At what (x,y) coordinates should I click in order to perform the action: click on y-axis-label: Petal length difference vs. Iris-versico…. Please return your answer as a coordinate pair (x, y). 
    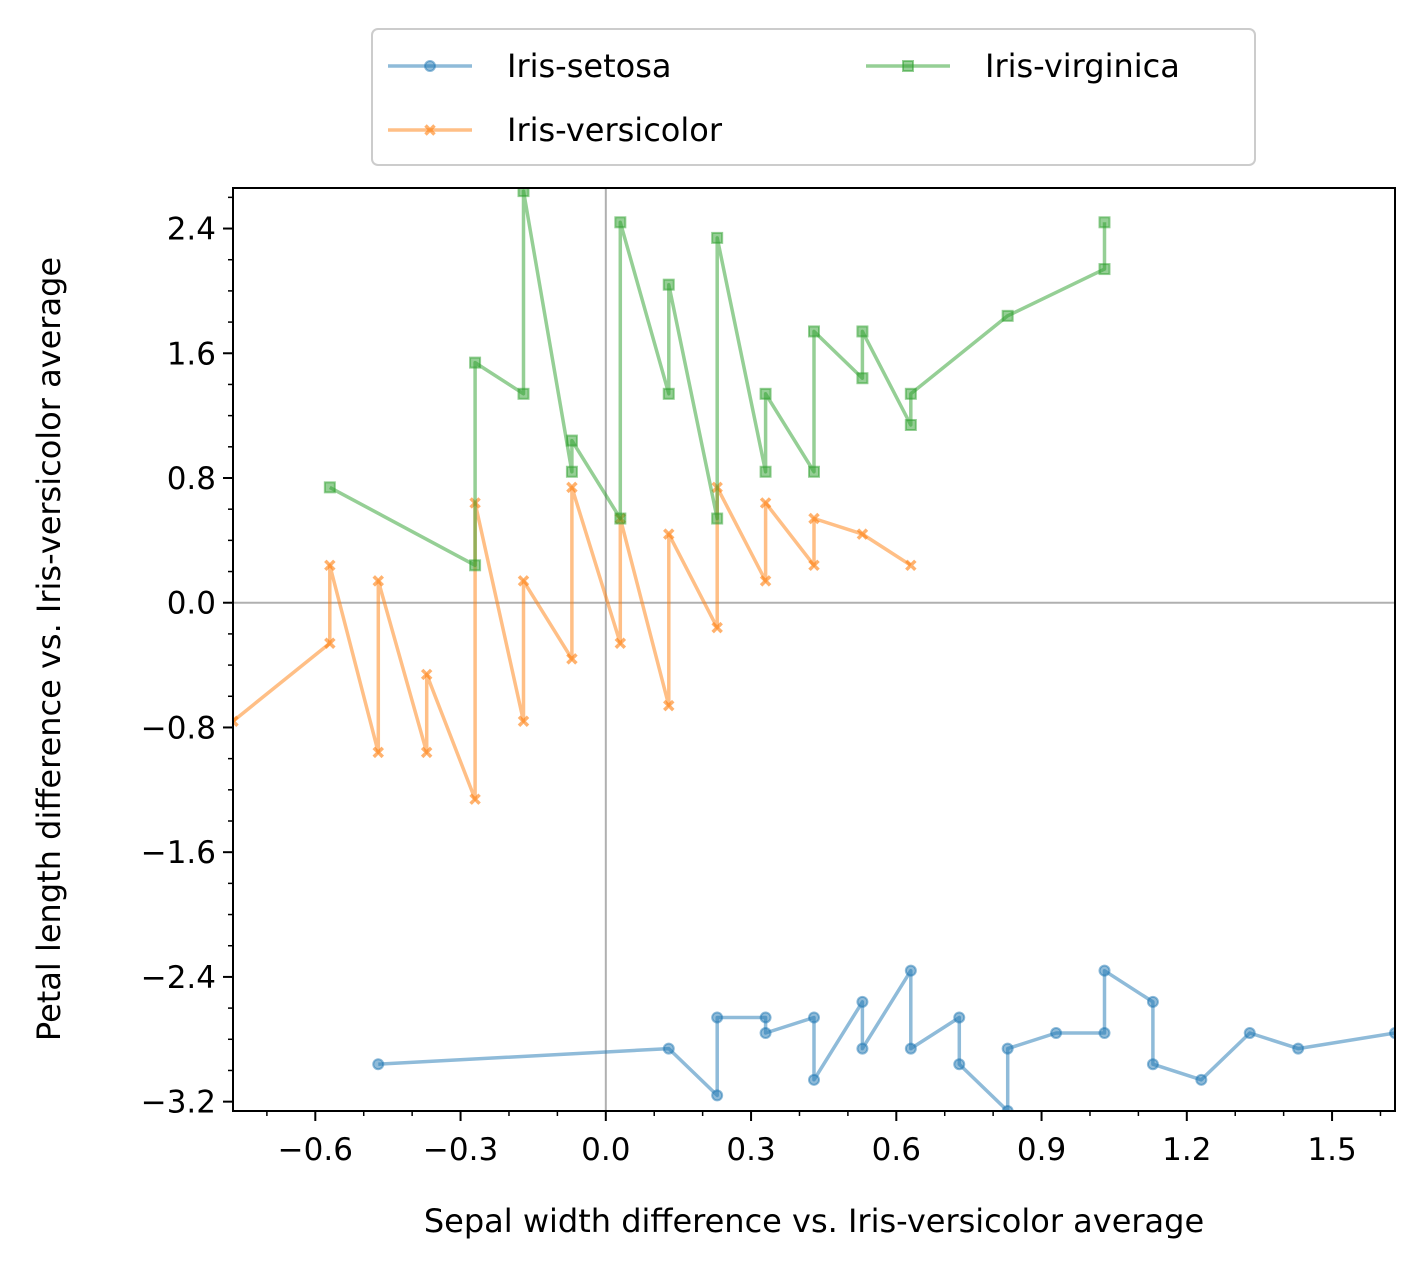
    Looking at the image, I should click on (49, 649).